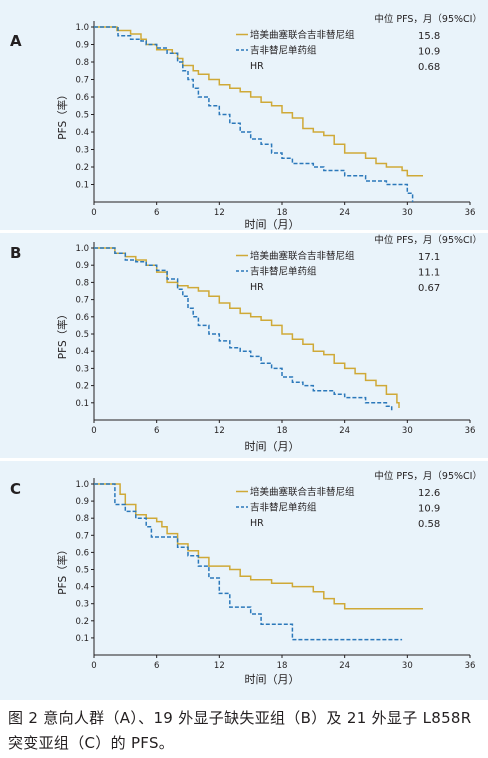 This screenshot has height=758, width=488. What do you see at coordinates (429, 288) in the screenshot?
I see `hr-value: 0.67` at bounding box center [429, 288].